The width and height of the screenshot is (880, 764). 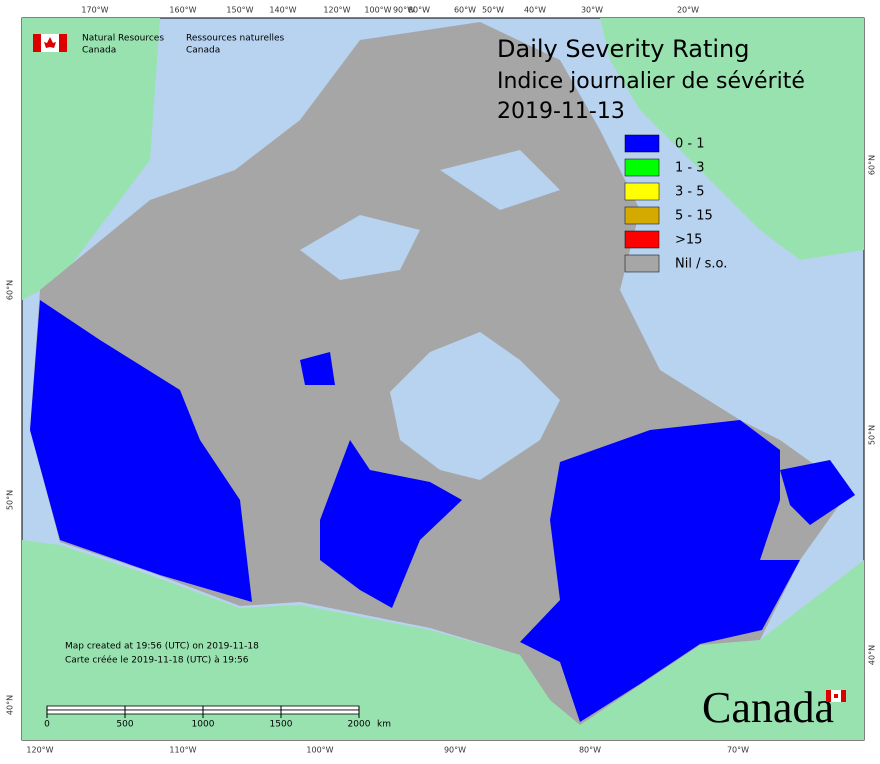 I want to click on note: Carte créée le 2019-11-18 (UTC) à 19:56, so click(x=157, y=660).